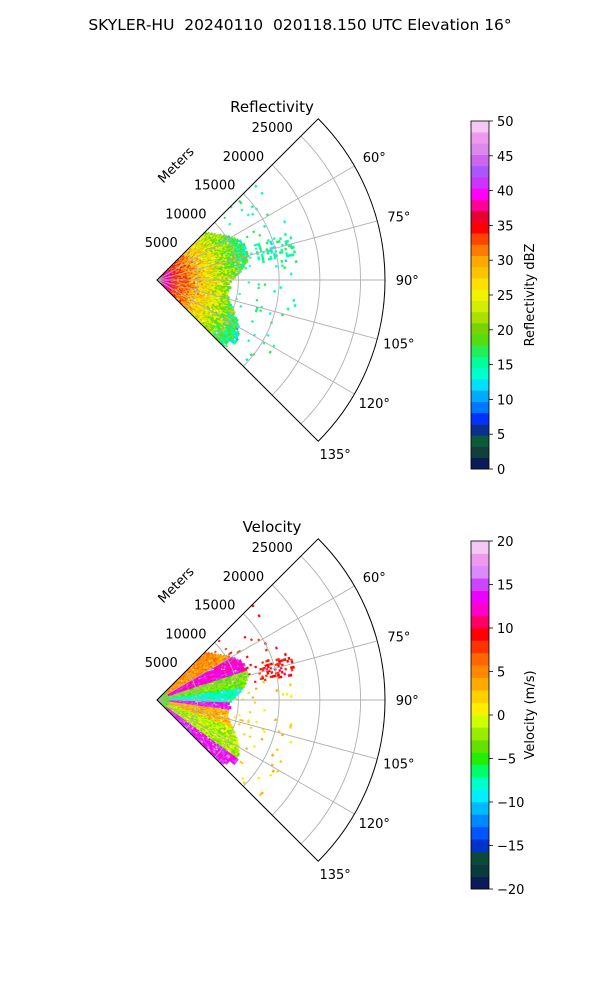  What do you see at coordinates (505, 261) in the screenshot?
I see `colorbar-tick-label: 30` at bounding box center [505, 261].